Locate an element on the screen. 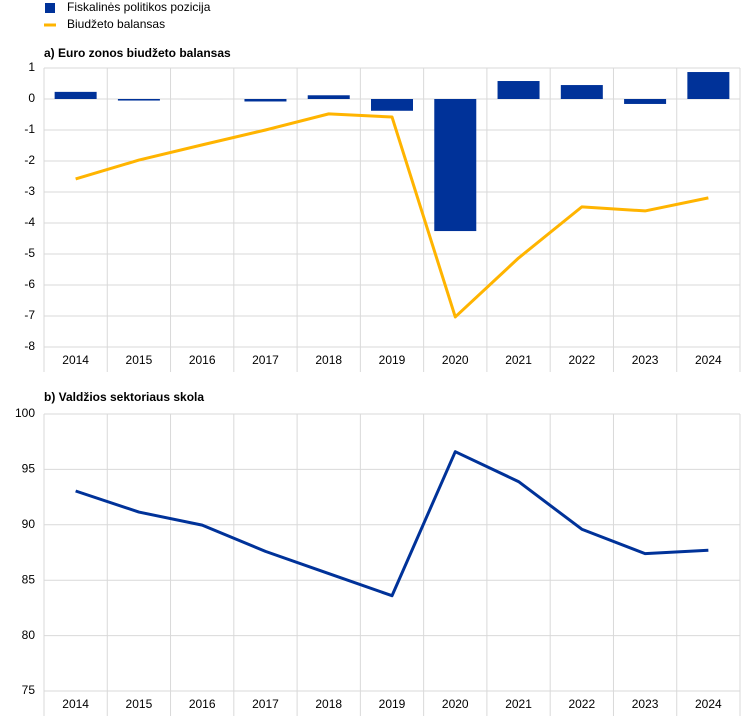 This screenshot has width=742, height=719. y-tick-label: 95 is located at coordinates (29, 469).